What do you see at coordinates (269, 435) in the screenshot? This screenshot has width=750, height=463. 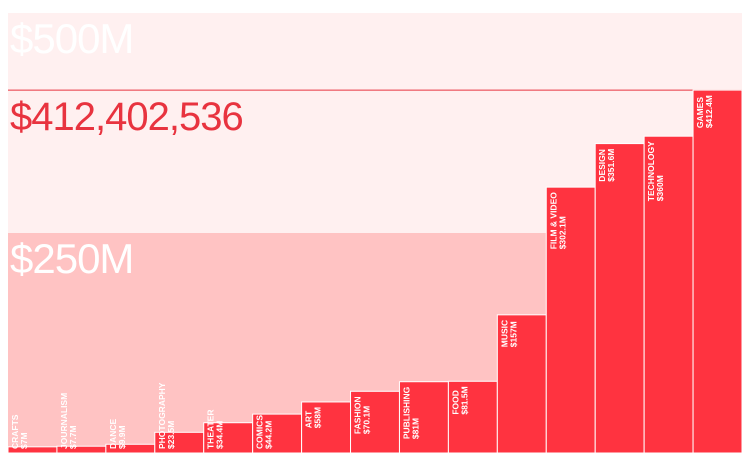 I see `value-label: $44.2M` at bounding box center [269, 435].